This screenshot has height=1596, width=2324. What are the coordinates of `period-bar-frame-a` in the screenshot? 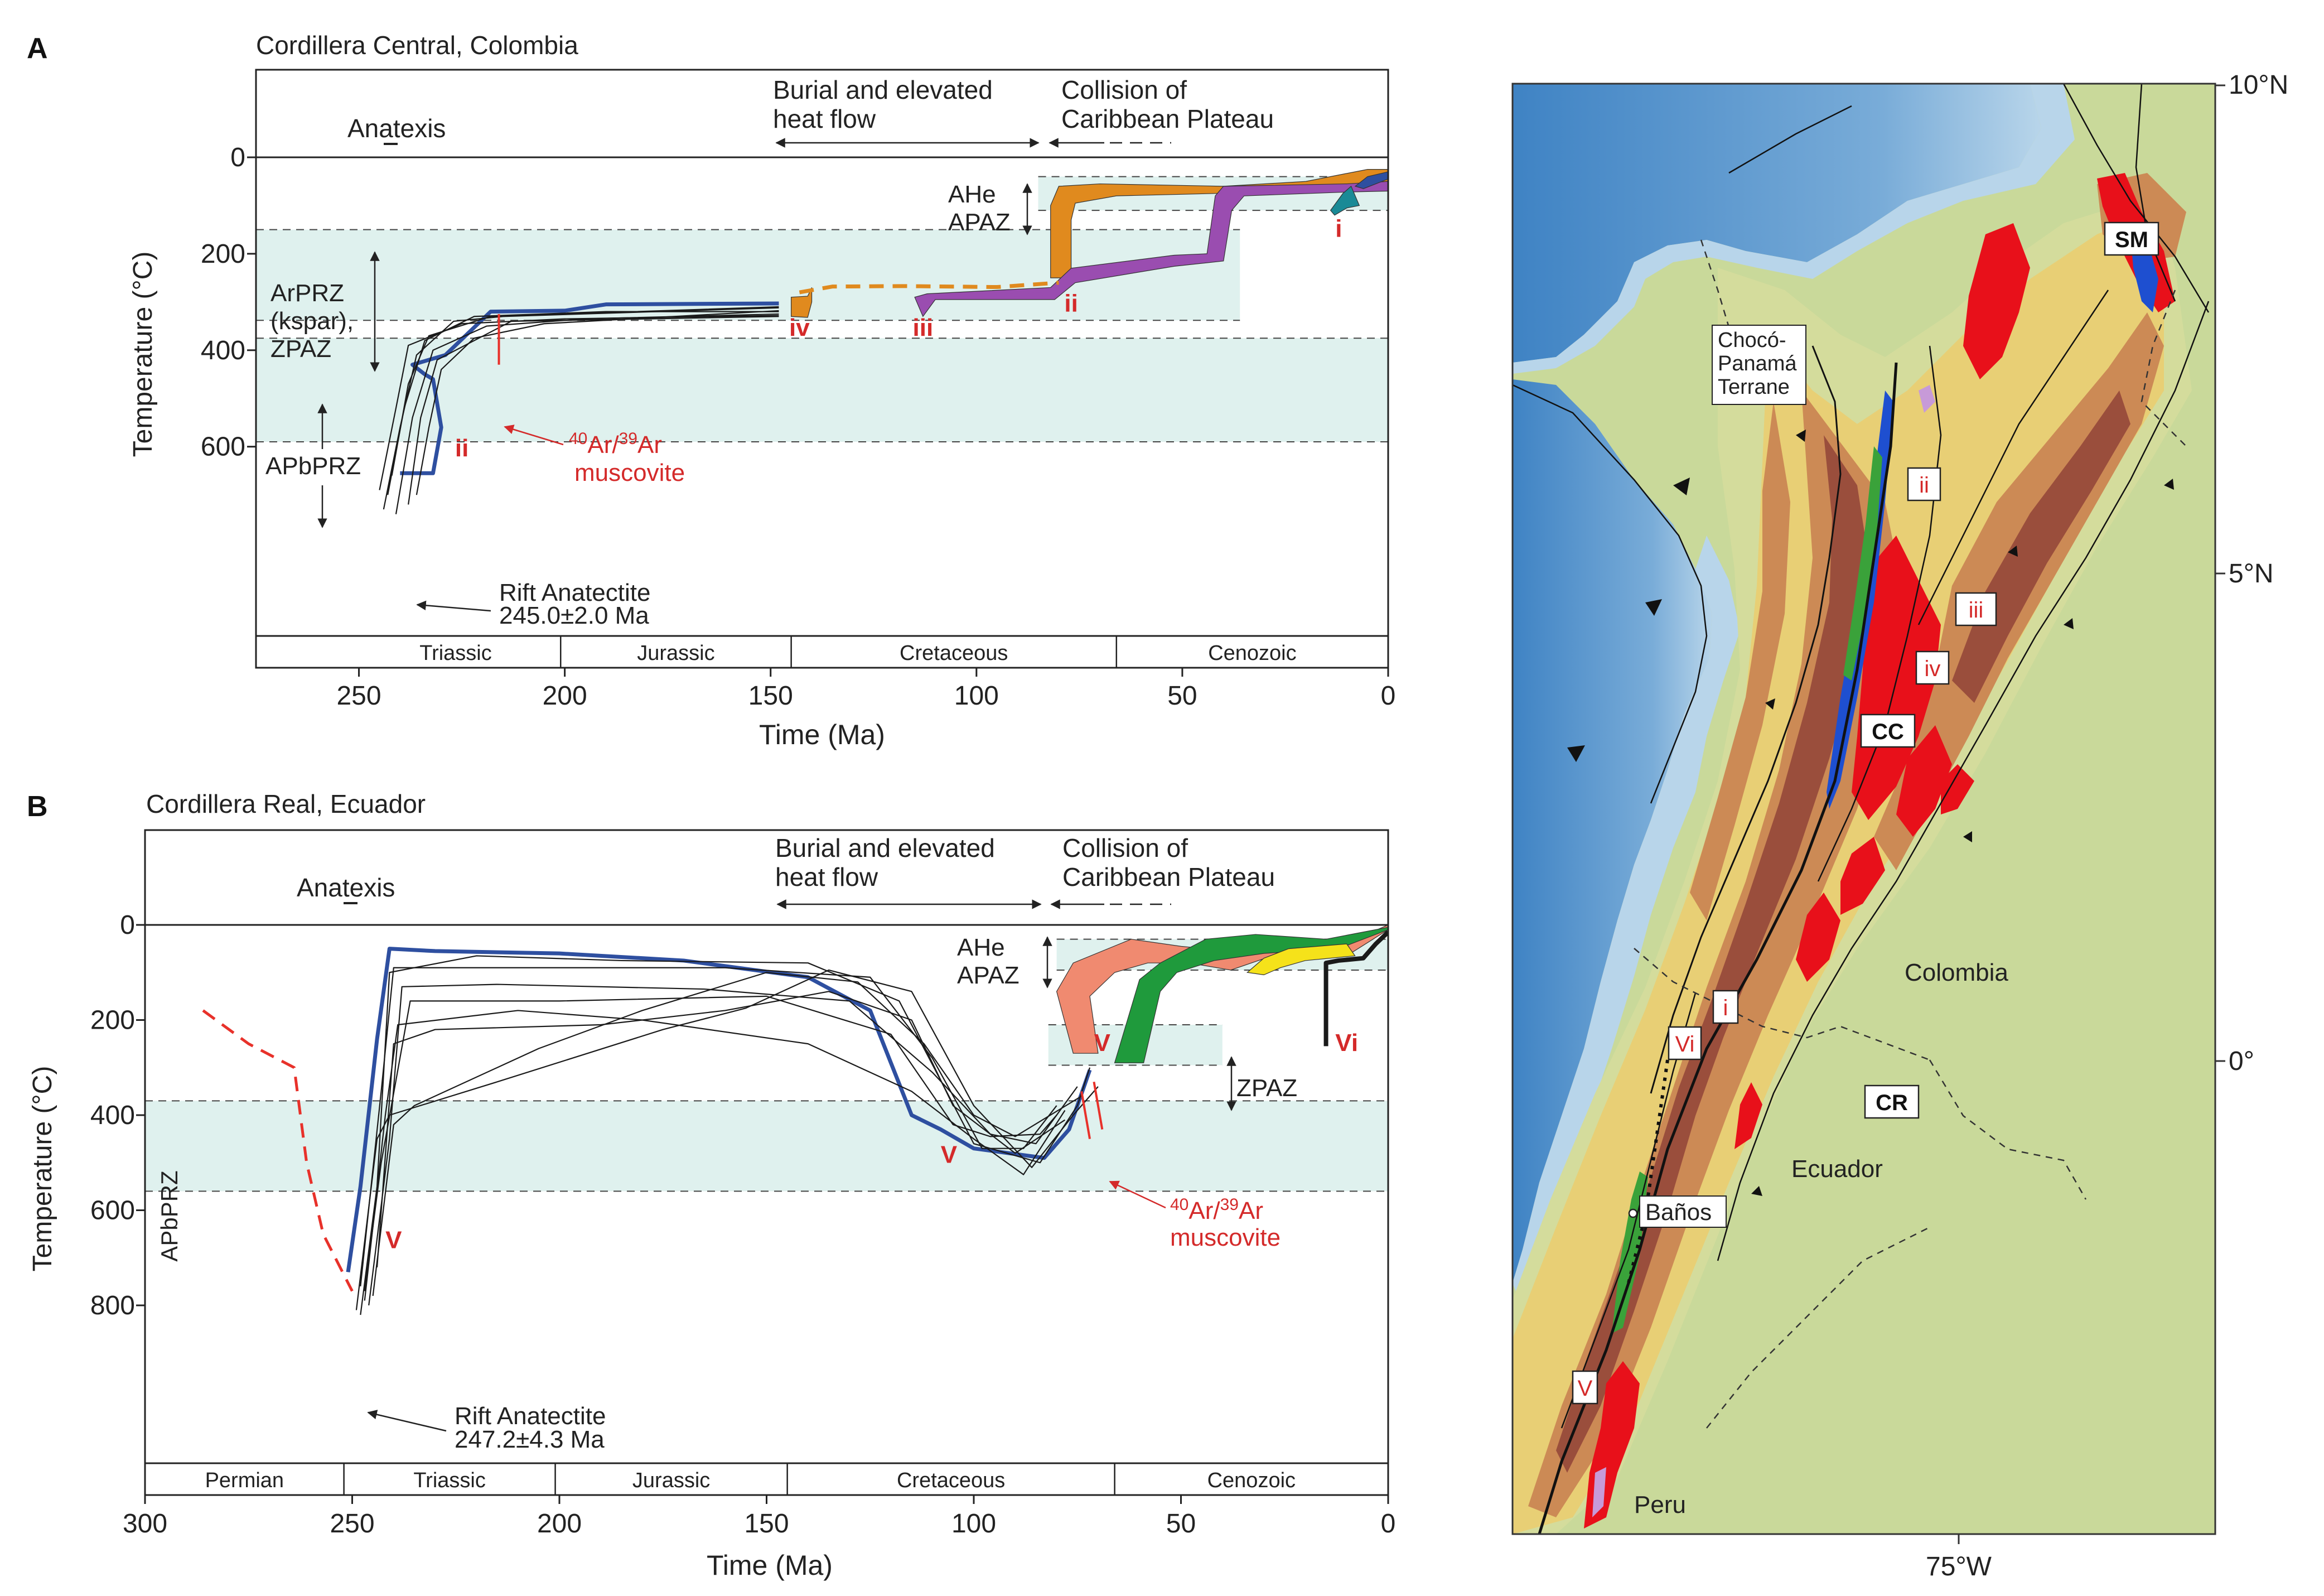 It's located at (822, 652).